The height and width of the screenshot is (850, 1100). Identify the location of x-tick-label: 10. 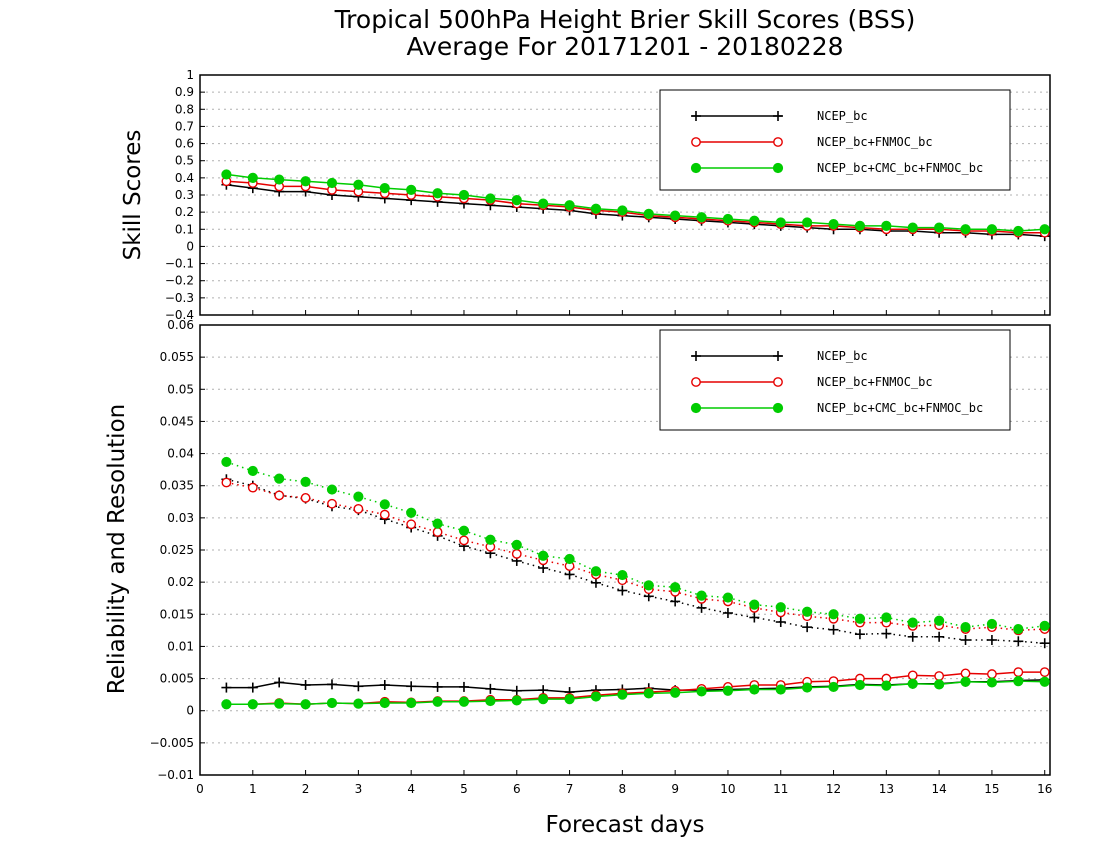
(727, 789).